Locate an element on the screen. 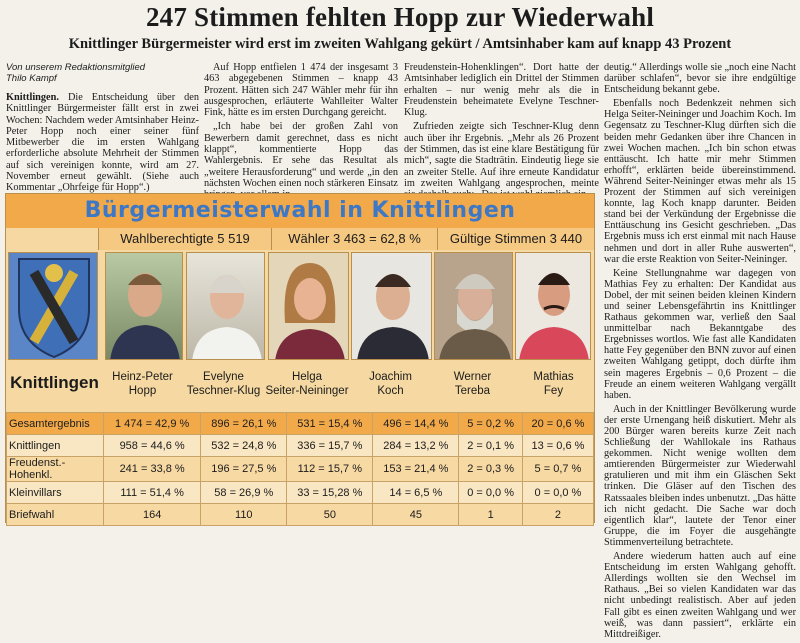 The image size is (800, 643). result-cell: 336 = 15,7 % is located at coordinates (330, 445).